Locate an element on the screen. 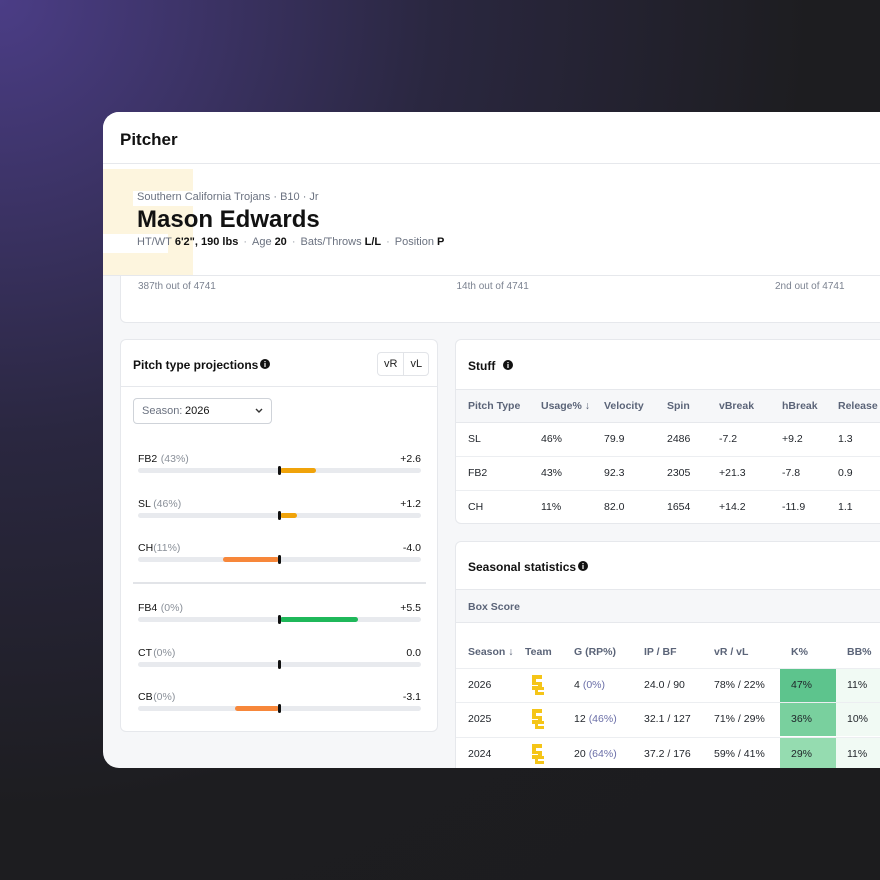 The height and width of the screenshot is (880, 880). cell: 12 (46%) is located at coordinates (595, 719).